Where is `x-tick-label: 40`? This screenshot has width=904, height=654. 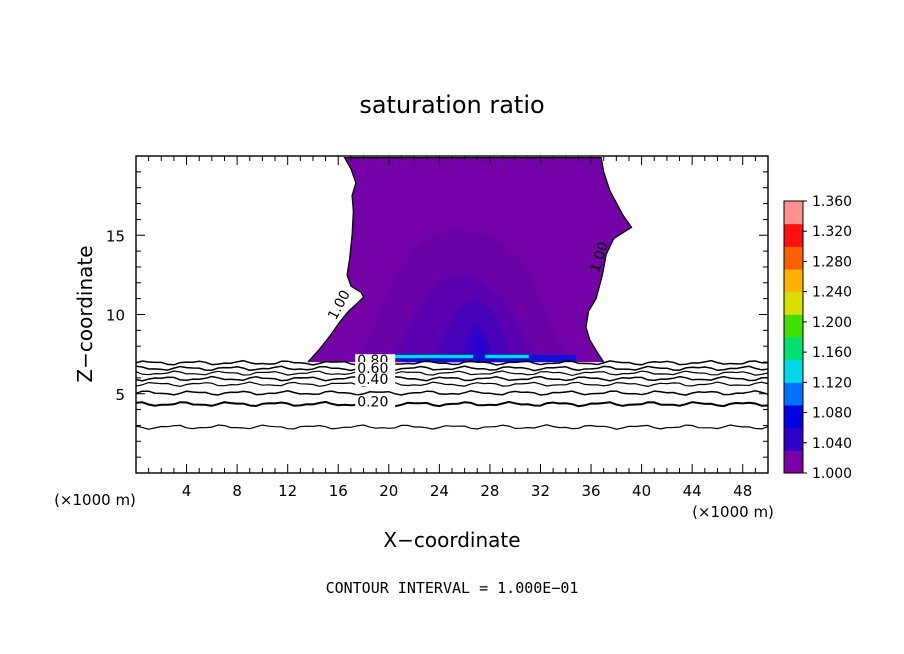
x-tick-label: 40 is located at coordinates (641, 491).